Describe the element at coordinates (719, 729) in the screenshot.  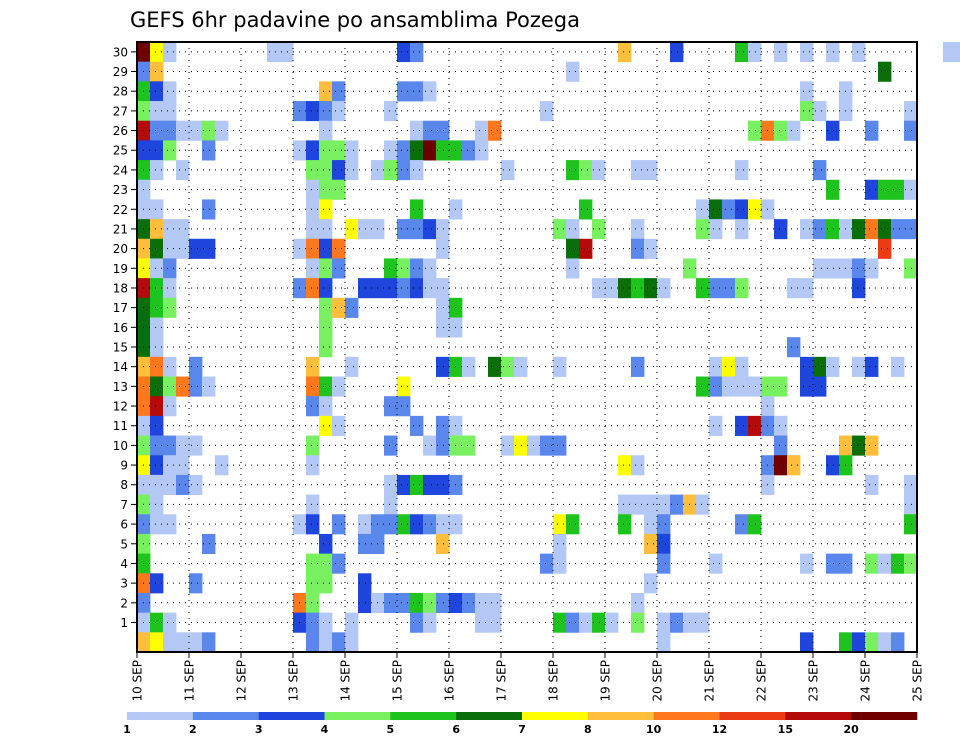
I see `legend-threshold-label: 12` at that location.